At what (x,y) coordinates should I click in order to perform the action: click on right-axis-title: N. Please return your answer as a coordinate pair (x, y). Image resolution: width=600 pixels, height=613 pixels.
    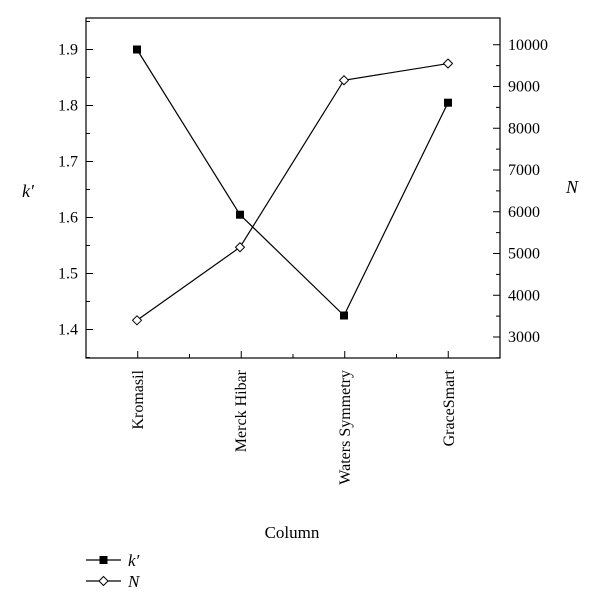
    Looking at the image, I should click on (572, 187).